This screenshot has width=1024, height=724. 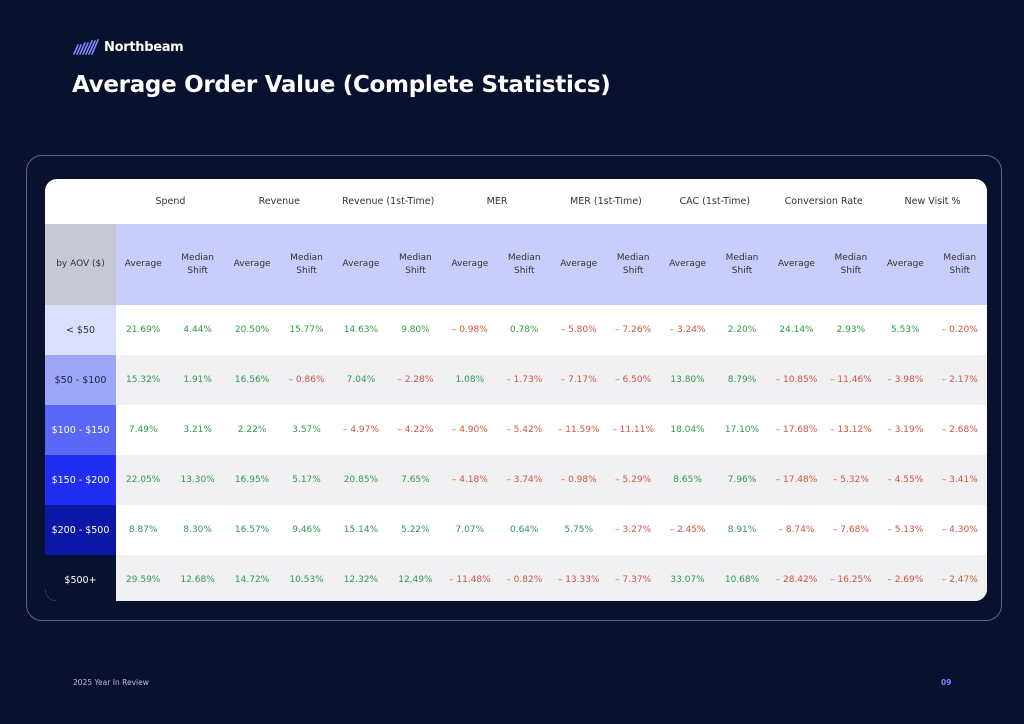 What do you see at coordinates (252, 330) in the screenshot?
I see `value-cell: 20.50%` at bounding box center [252, 330].